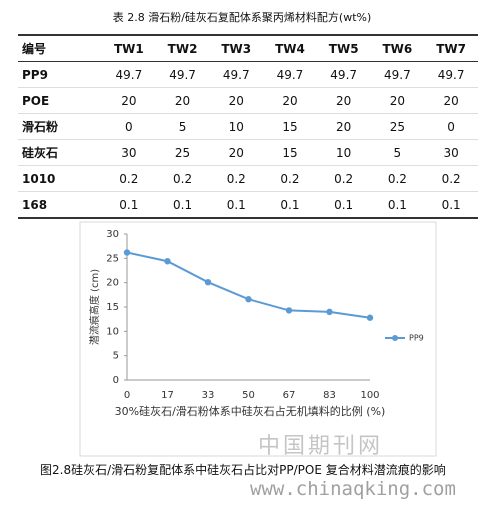 The width and height of the screenshot is (484, 505). What do you see at coordinates (290, 48) in the screenshot?
I see `table-cell: TW4` at bounding box center [290, 48].